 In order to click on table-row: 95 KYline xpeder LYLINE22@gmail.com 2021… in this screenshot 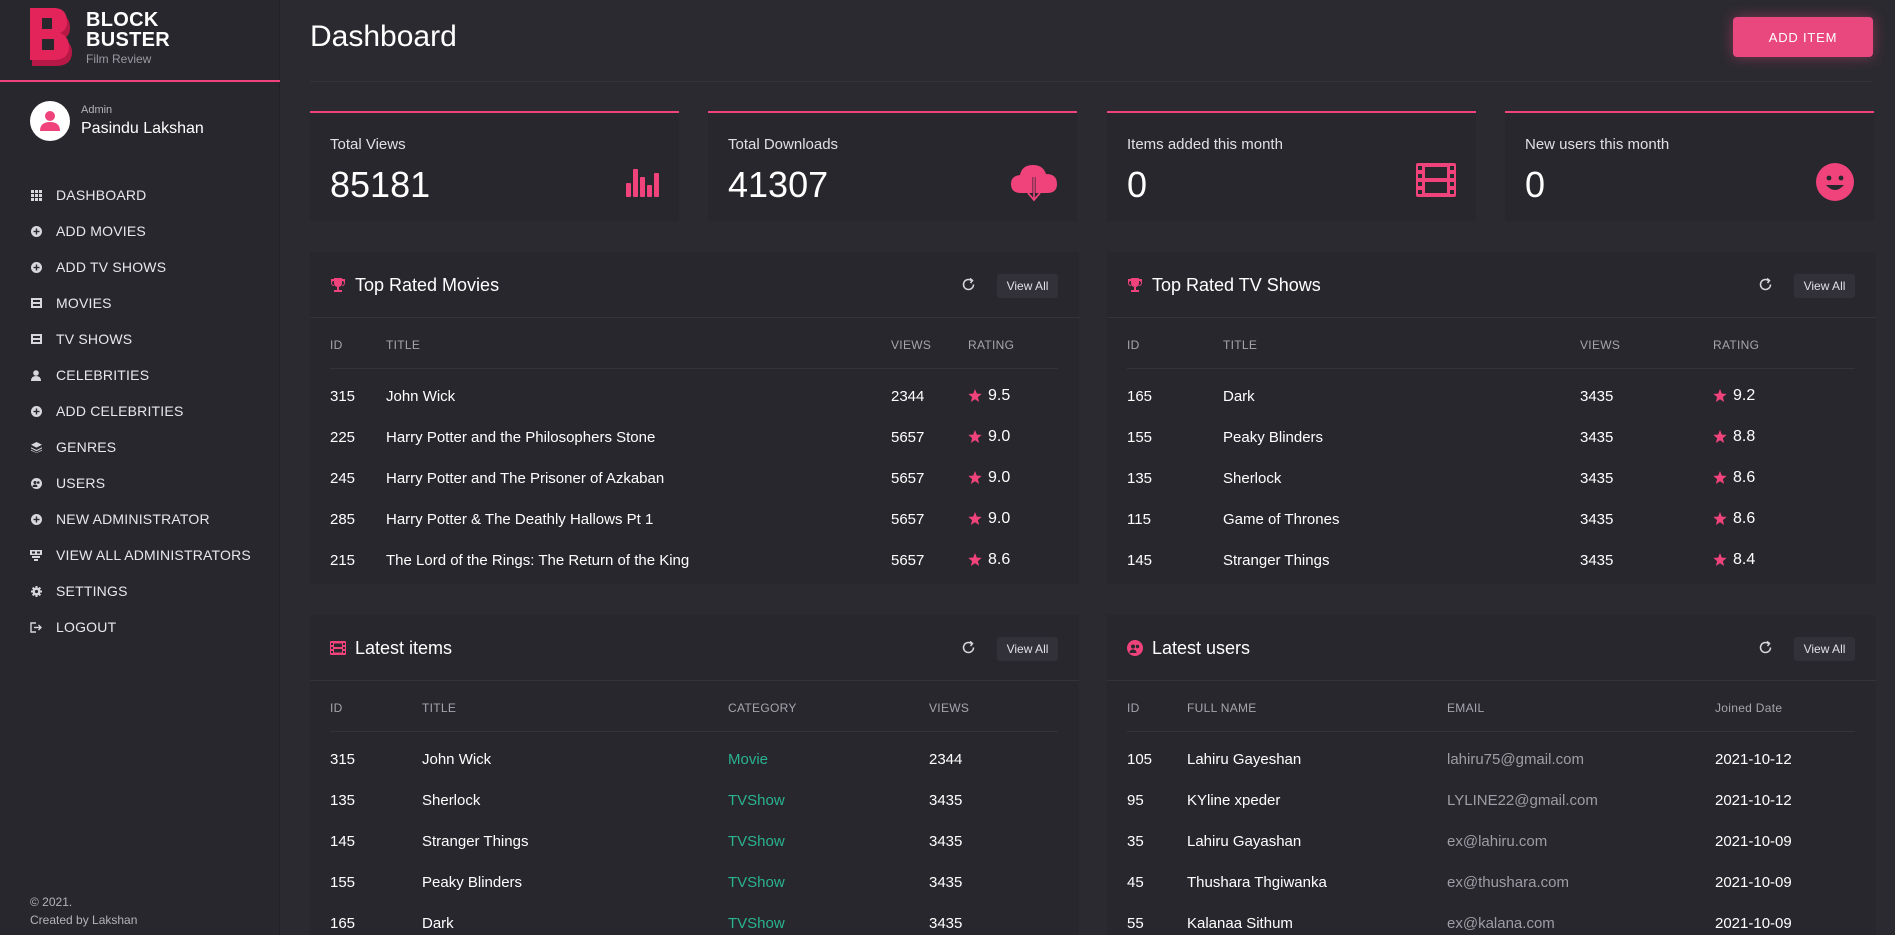, I will do `click(1491, 800)`.